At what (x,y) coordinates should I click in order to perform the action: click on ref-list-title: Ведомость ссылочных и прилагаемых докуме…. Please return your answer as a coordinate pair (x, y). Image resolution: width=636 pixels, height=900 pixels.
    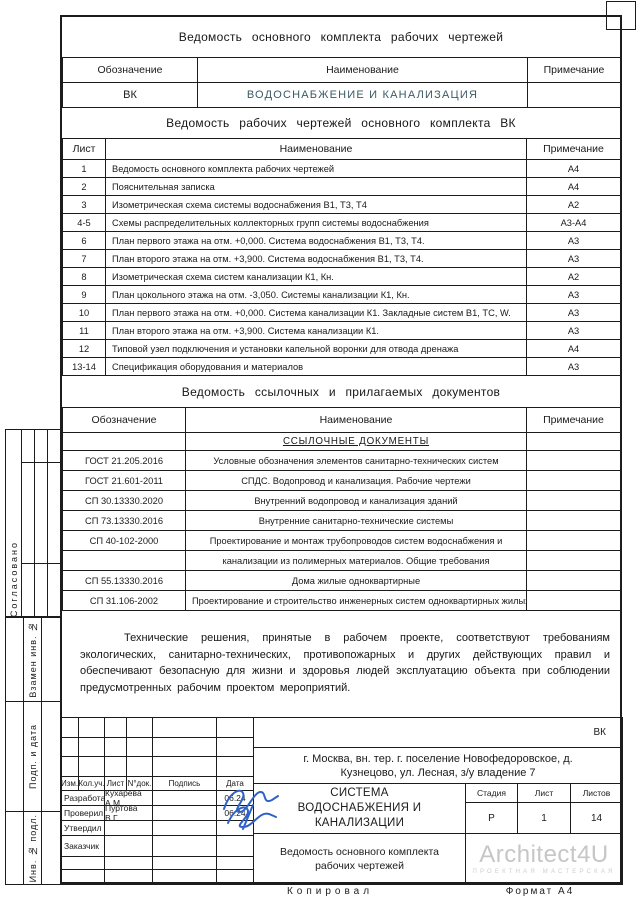
    Looking at the image, I should click on (341, 391).